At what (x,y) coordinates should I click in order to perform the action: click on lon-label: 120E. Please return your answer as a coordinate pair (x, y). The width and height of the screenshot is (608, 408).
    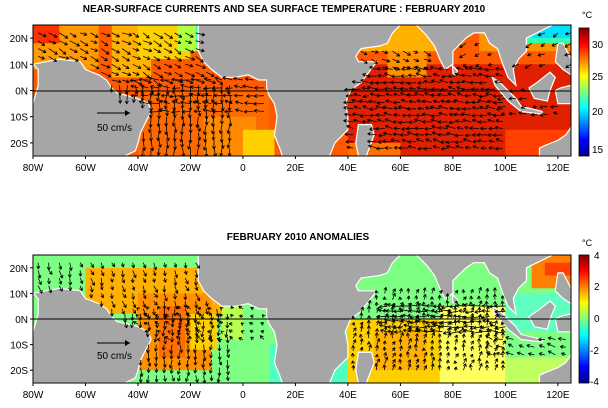
    Looking at the image, I should click on (558, 168).